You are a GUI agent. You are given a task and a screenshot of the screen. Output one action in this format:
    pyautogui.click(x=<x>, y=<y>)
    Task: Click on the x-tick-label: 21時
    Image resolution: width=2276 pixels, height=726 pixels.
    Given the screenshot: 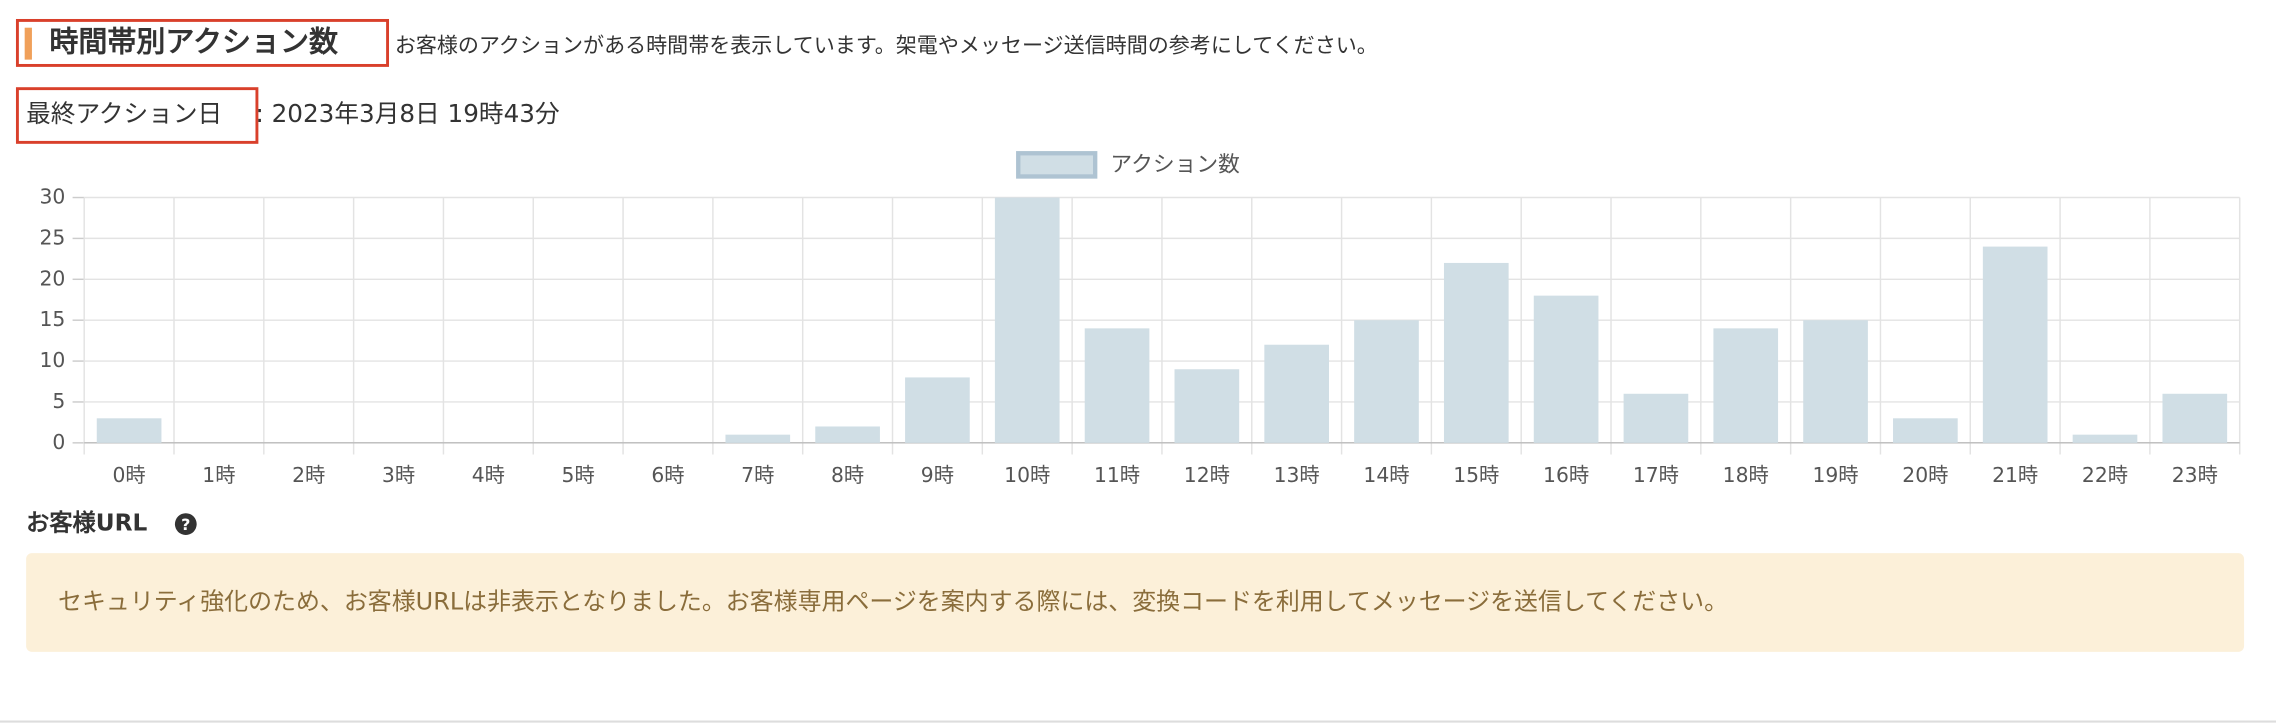 What is the action you would take?
    pyautogui.click(x=2015, y=475)
    